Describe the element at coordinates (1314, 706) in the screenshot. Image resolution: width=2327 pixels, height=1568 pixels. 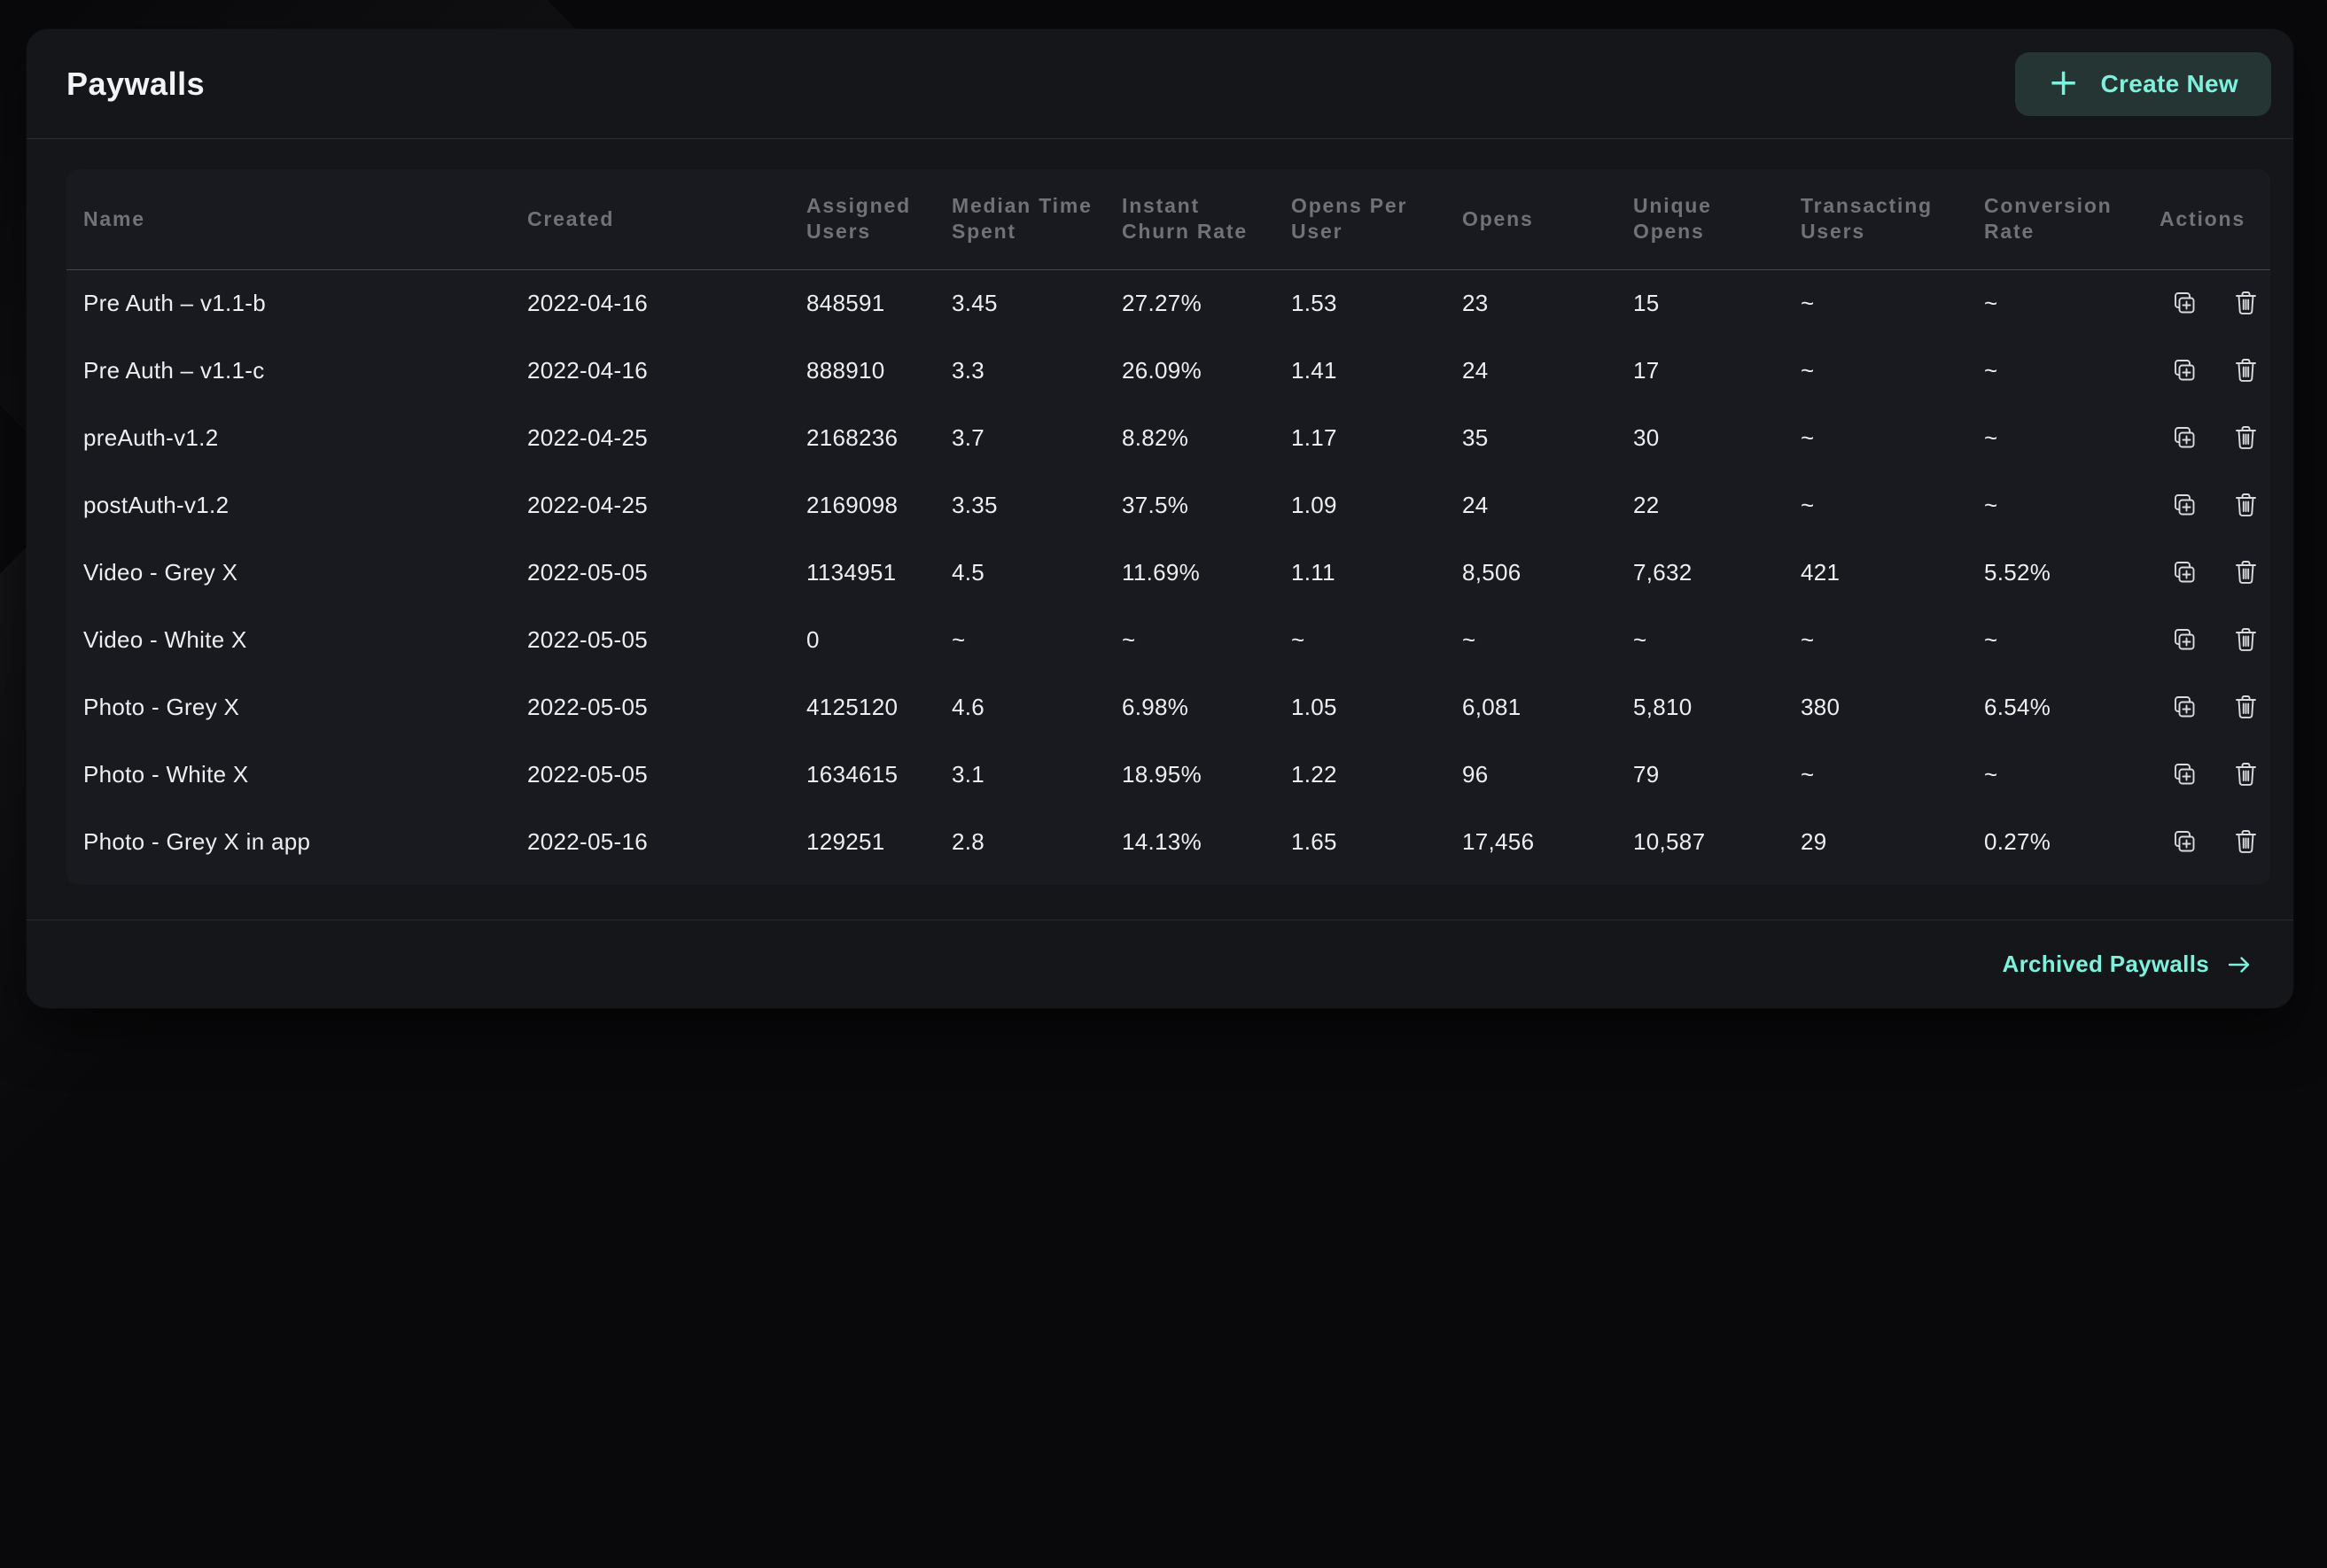
I see `cell-opens_per_user: 1.05` at that location.